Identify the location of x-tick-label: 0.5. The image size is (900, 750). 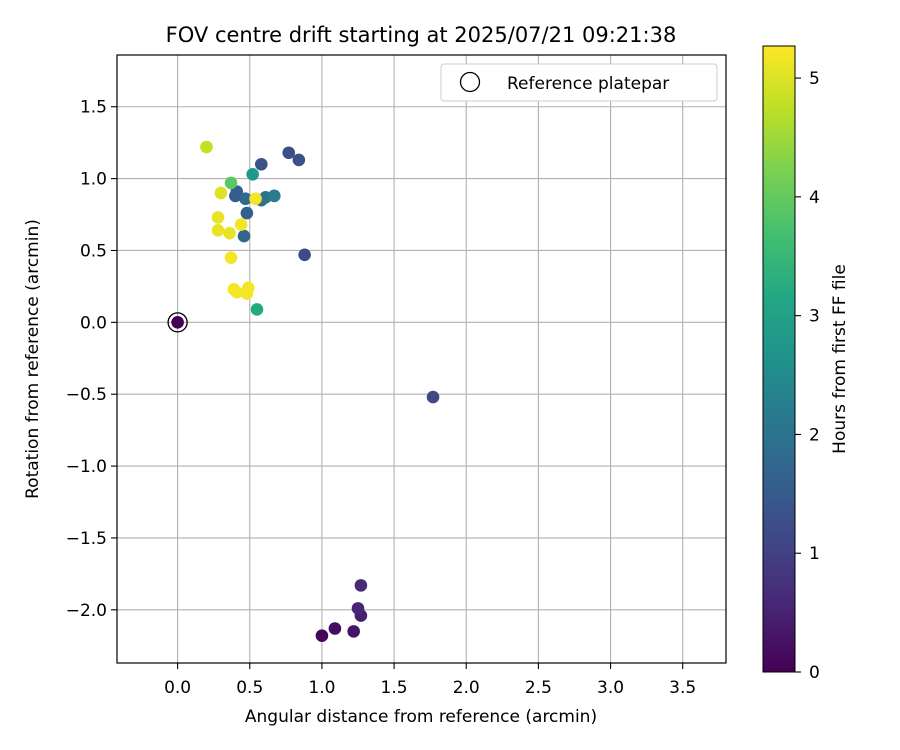
(249, 688).